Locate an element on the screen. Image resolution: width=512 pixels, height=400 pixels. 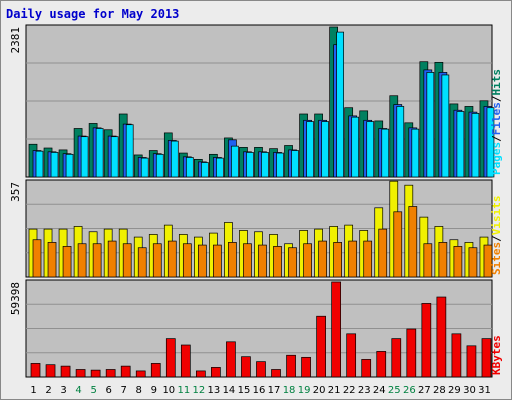
legend-entry: KBytes is located at coordinates (496, 355).